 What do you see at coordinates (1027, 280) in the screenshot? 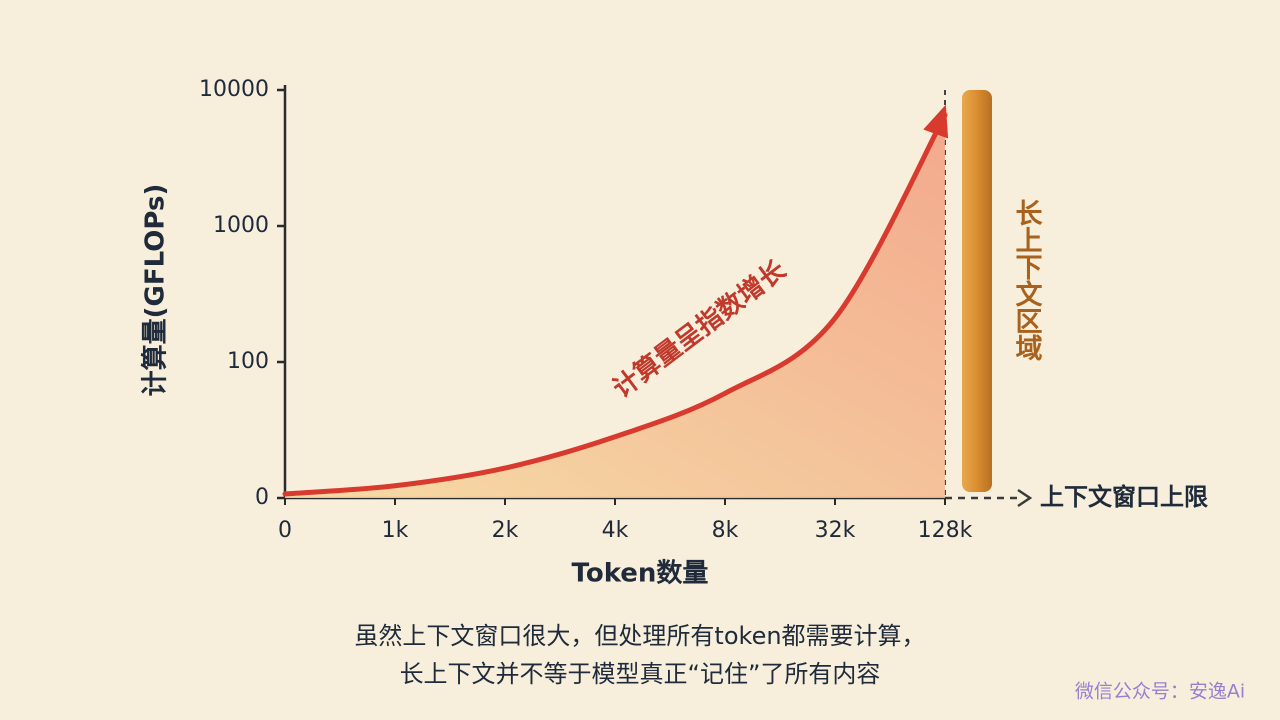
I see `region-label: 长上下文区域` at bounding box center [1027, 280].